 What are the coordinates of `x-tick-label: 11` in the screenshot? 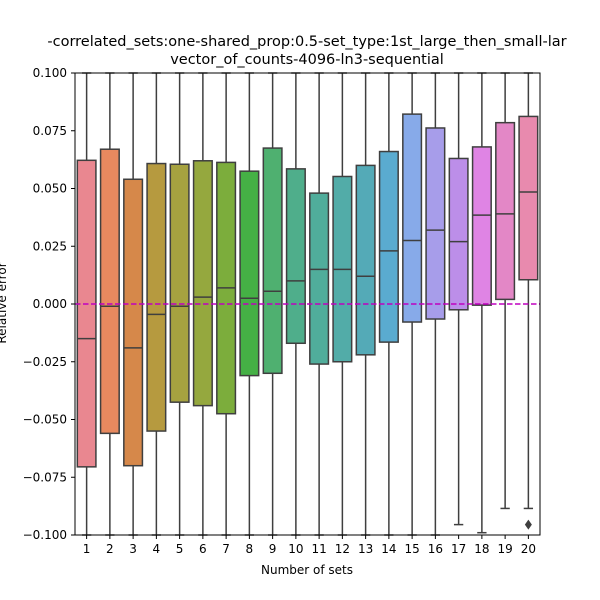 It's located at (318, 549).